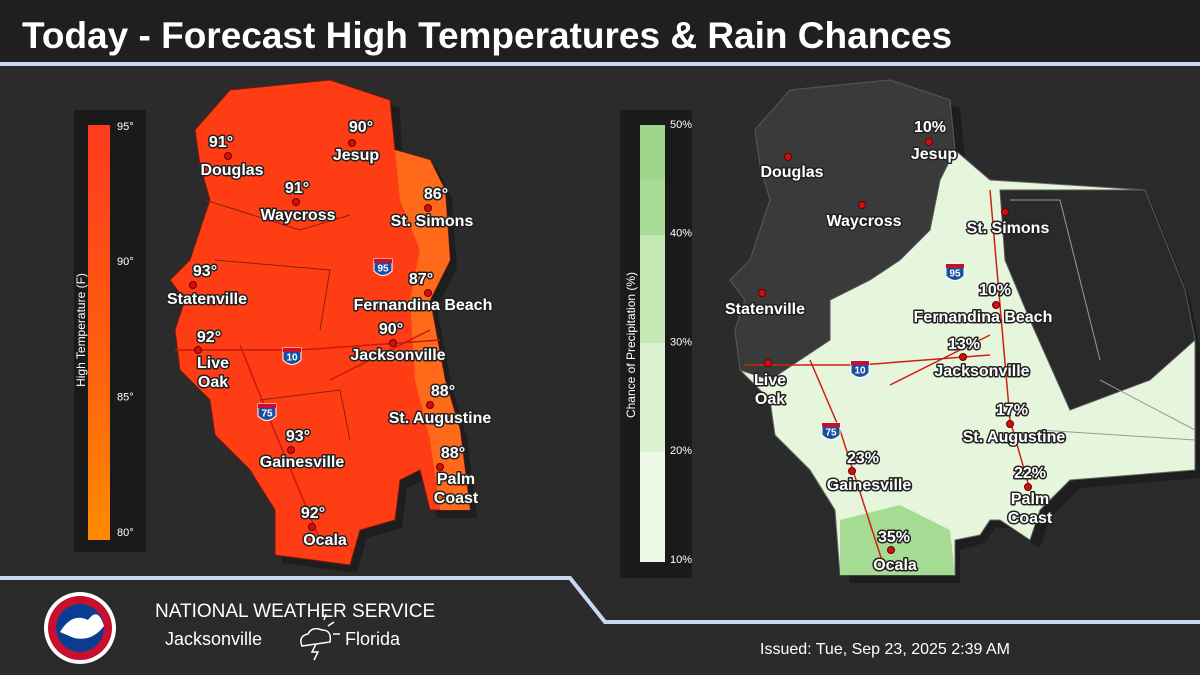 This screenshot has height=675, width=1200. Describe the element at coordinates (600, 64) in the screenshot. I see `divider` at that location.